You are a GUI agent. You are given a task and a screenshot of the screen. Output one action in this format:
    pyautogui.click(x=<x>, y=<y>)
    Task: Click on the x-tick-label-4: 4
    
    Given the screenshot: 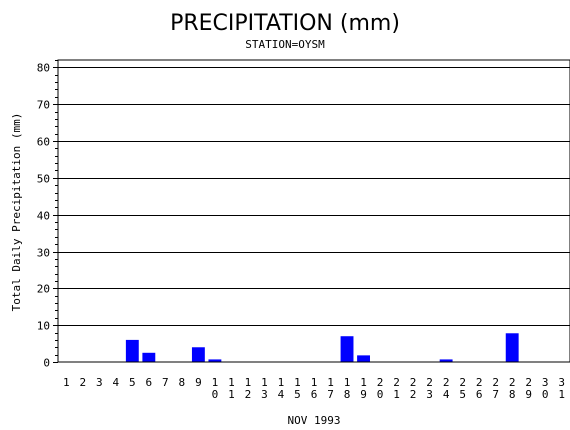 What is the action you would take?
    pyautogui.click(x=115, y=382)
    